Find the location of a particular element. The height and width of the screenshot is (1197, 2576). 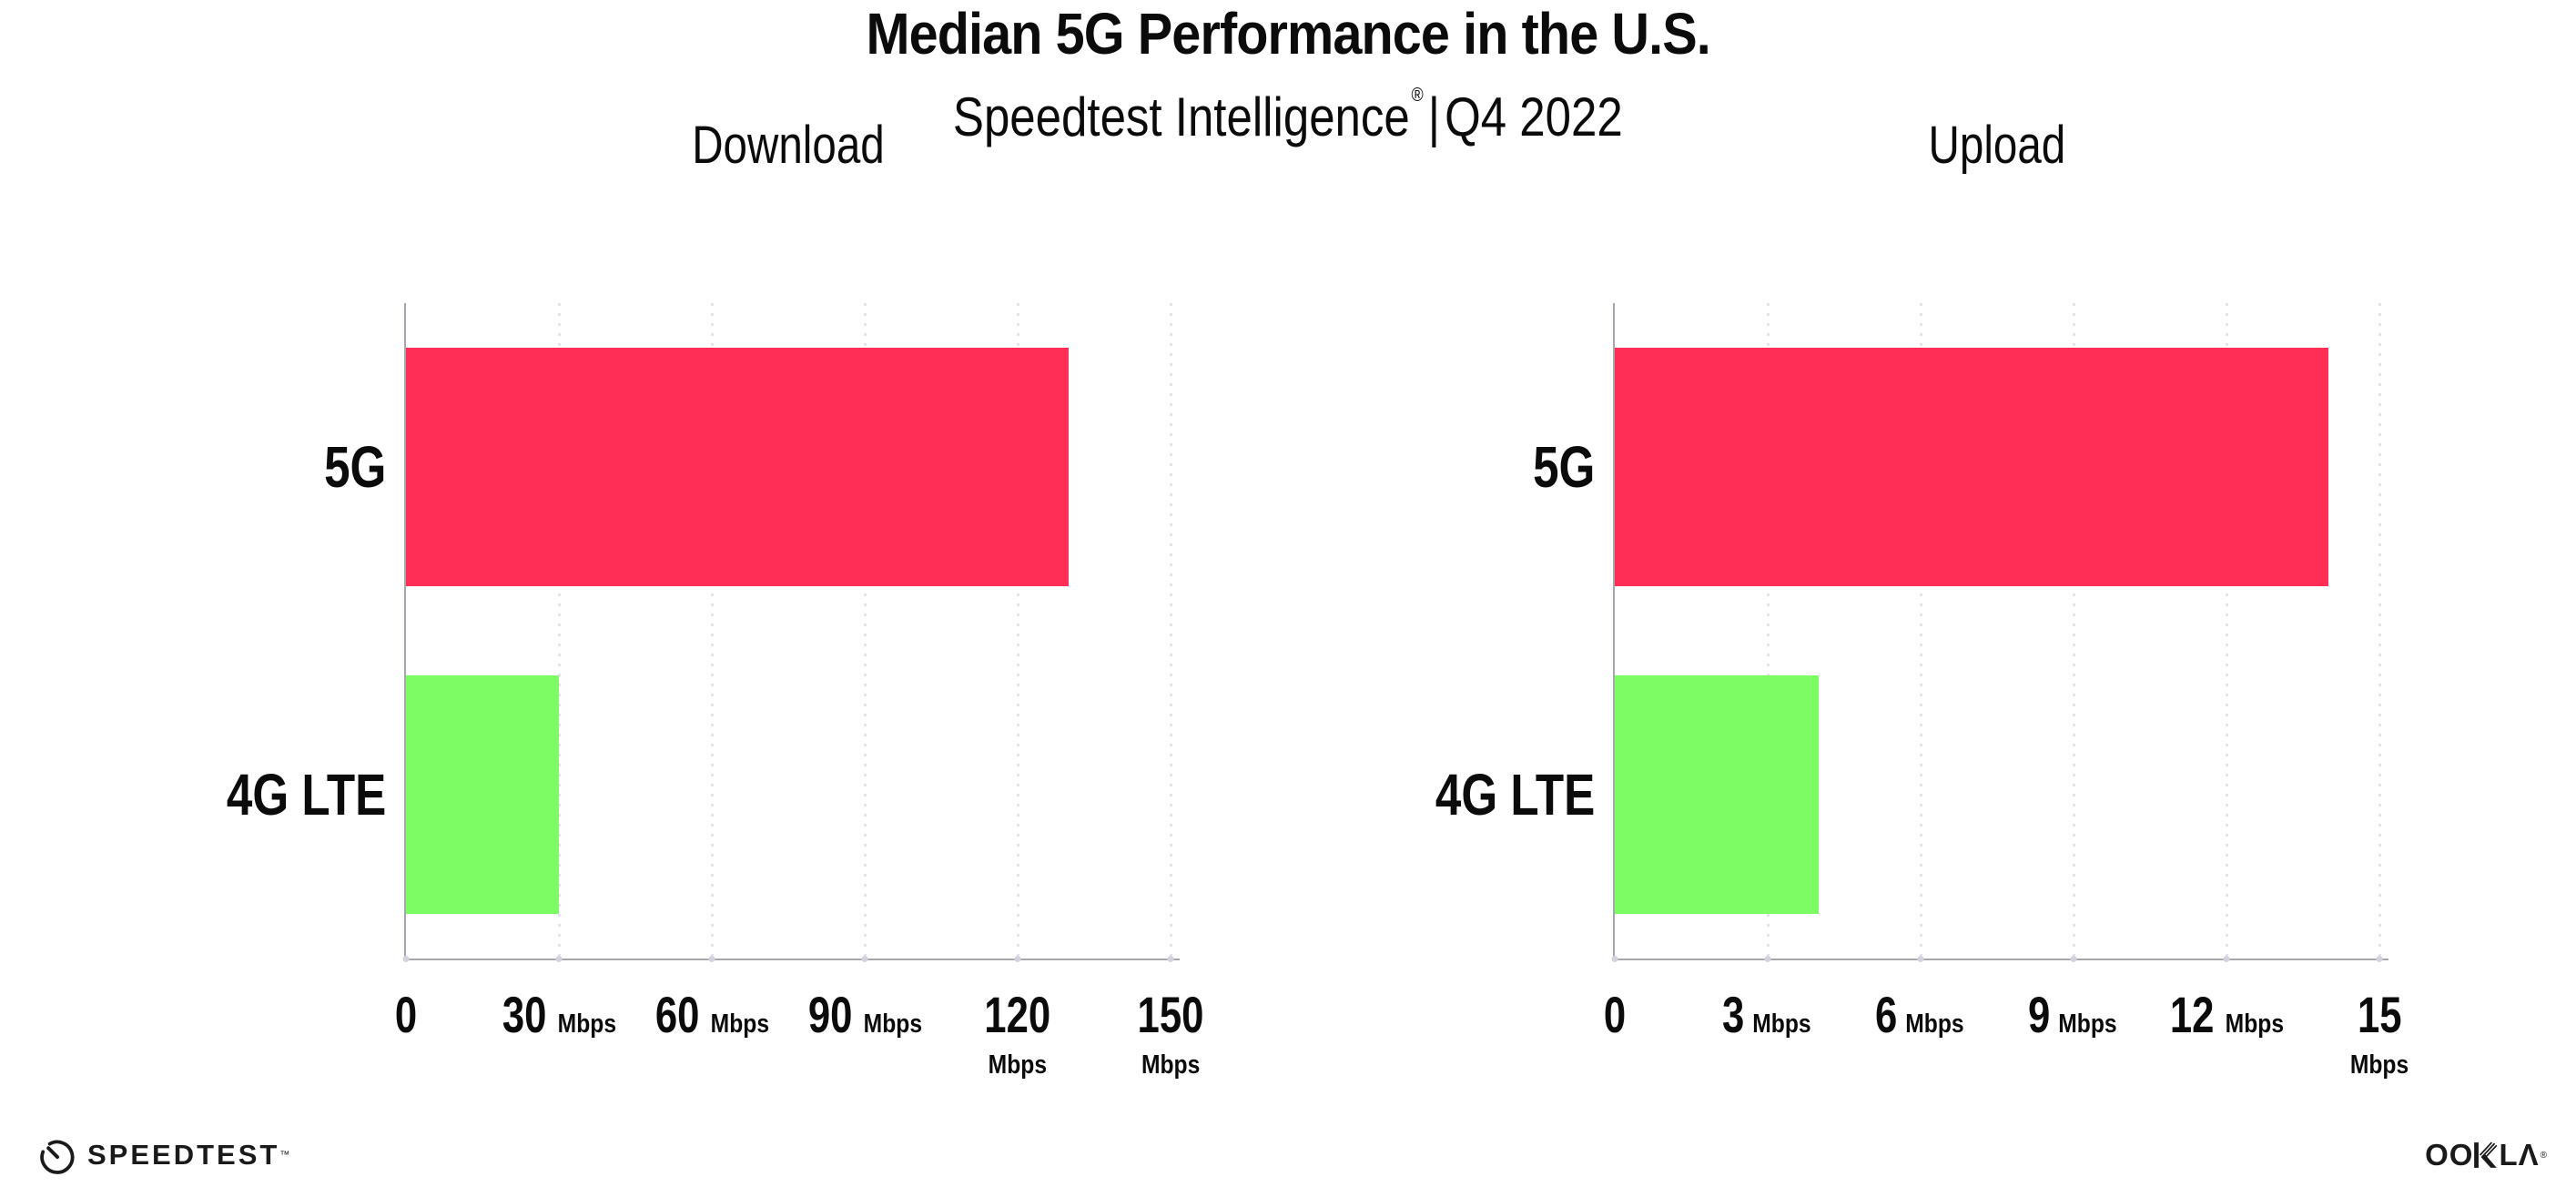

subtitle-period: Q4 2022 is located at coordinates (1534, 117).